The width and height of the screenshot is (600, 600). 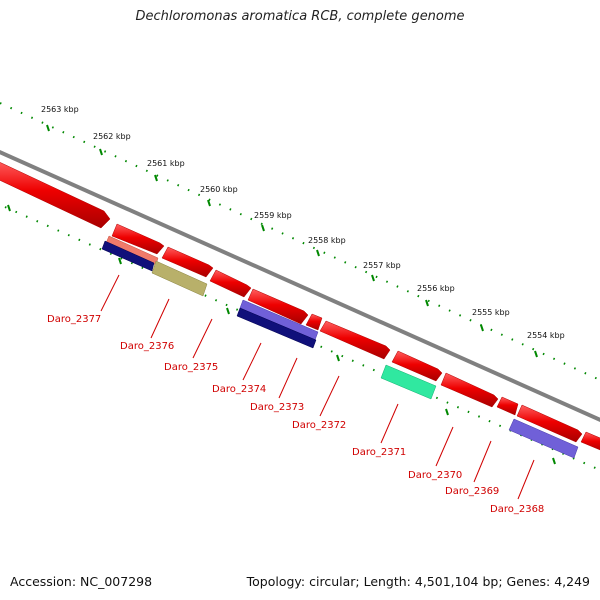 I want to click on gene-label: Daro_2374, so click(x=239, y=389).